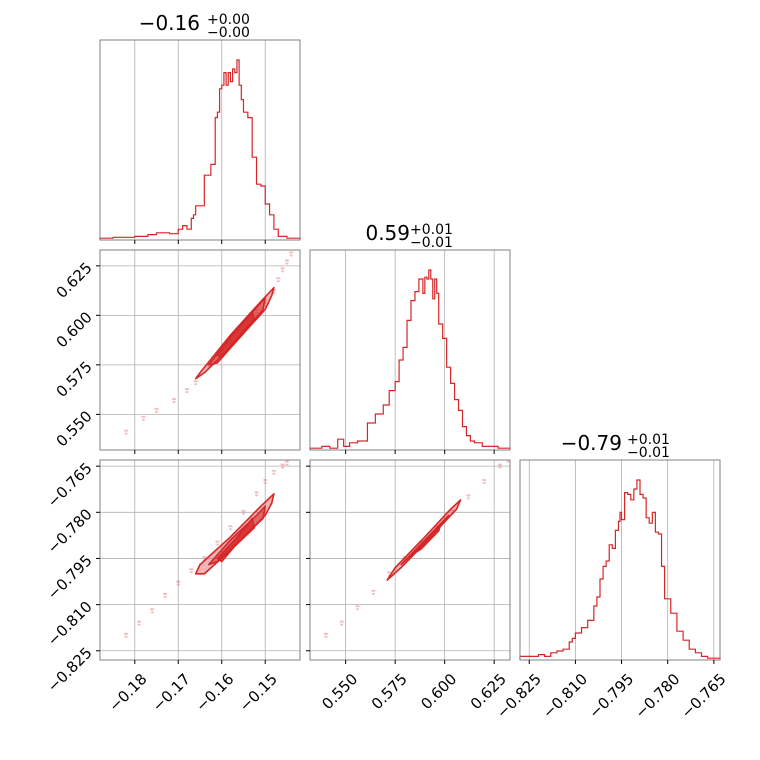 Image resolution: width=760 pixels, height=760 pixels. I want to click on y-tick-label: −0.780, so click(70, 531).